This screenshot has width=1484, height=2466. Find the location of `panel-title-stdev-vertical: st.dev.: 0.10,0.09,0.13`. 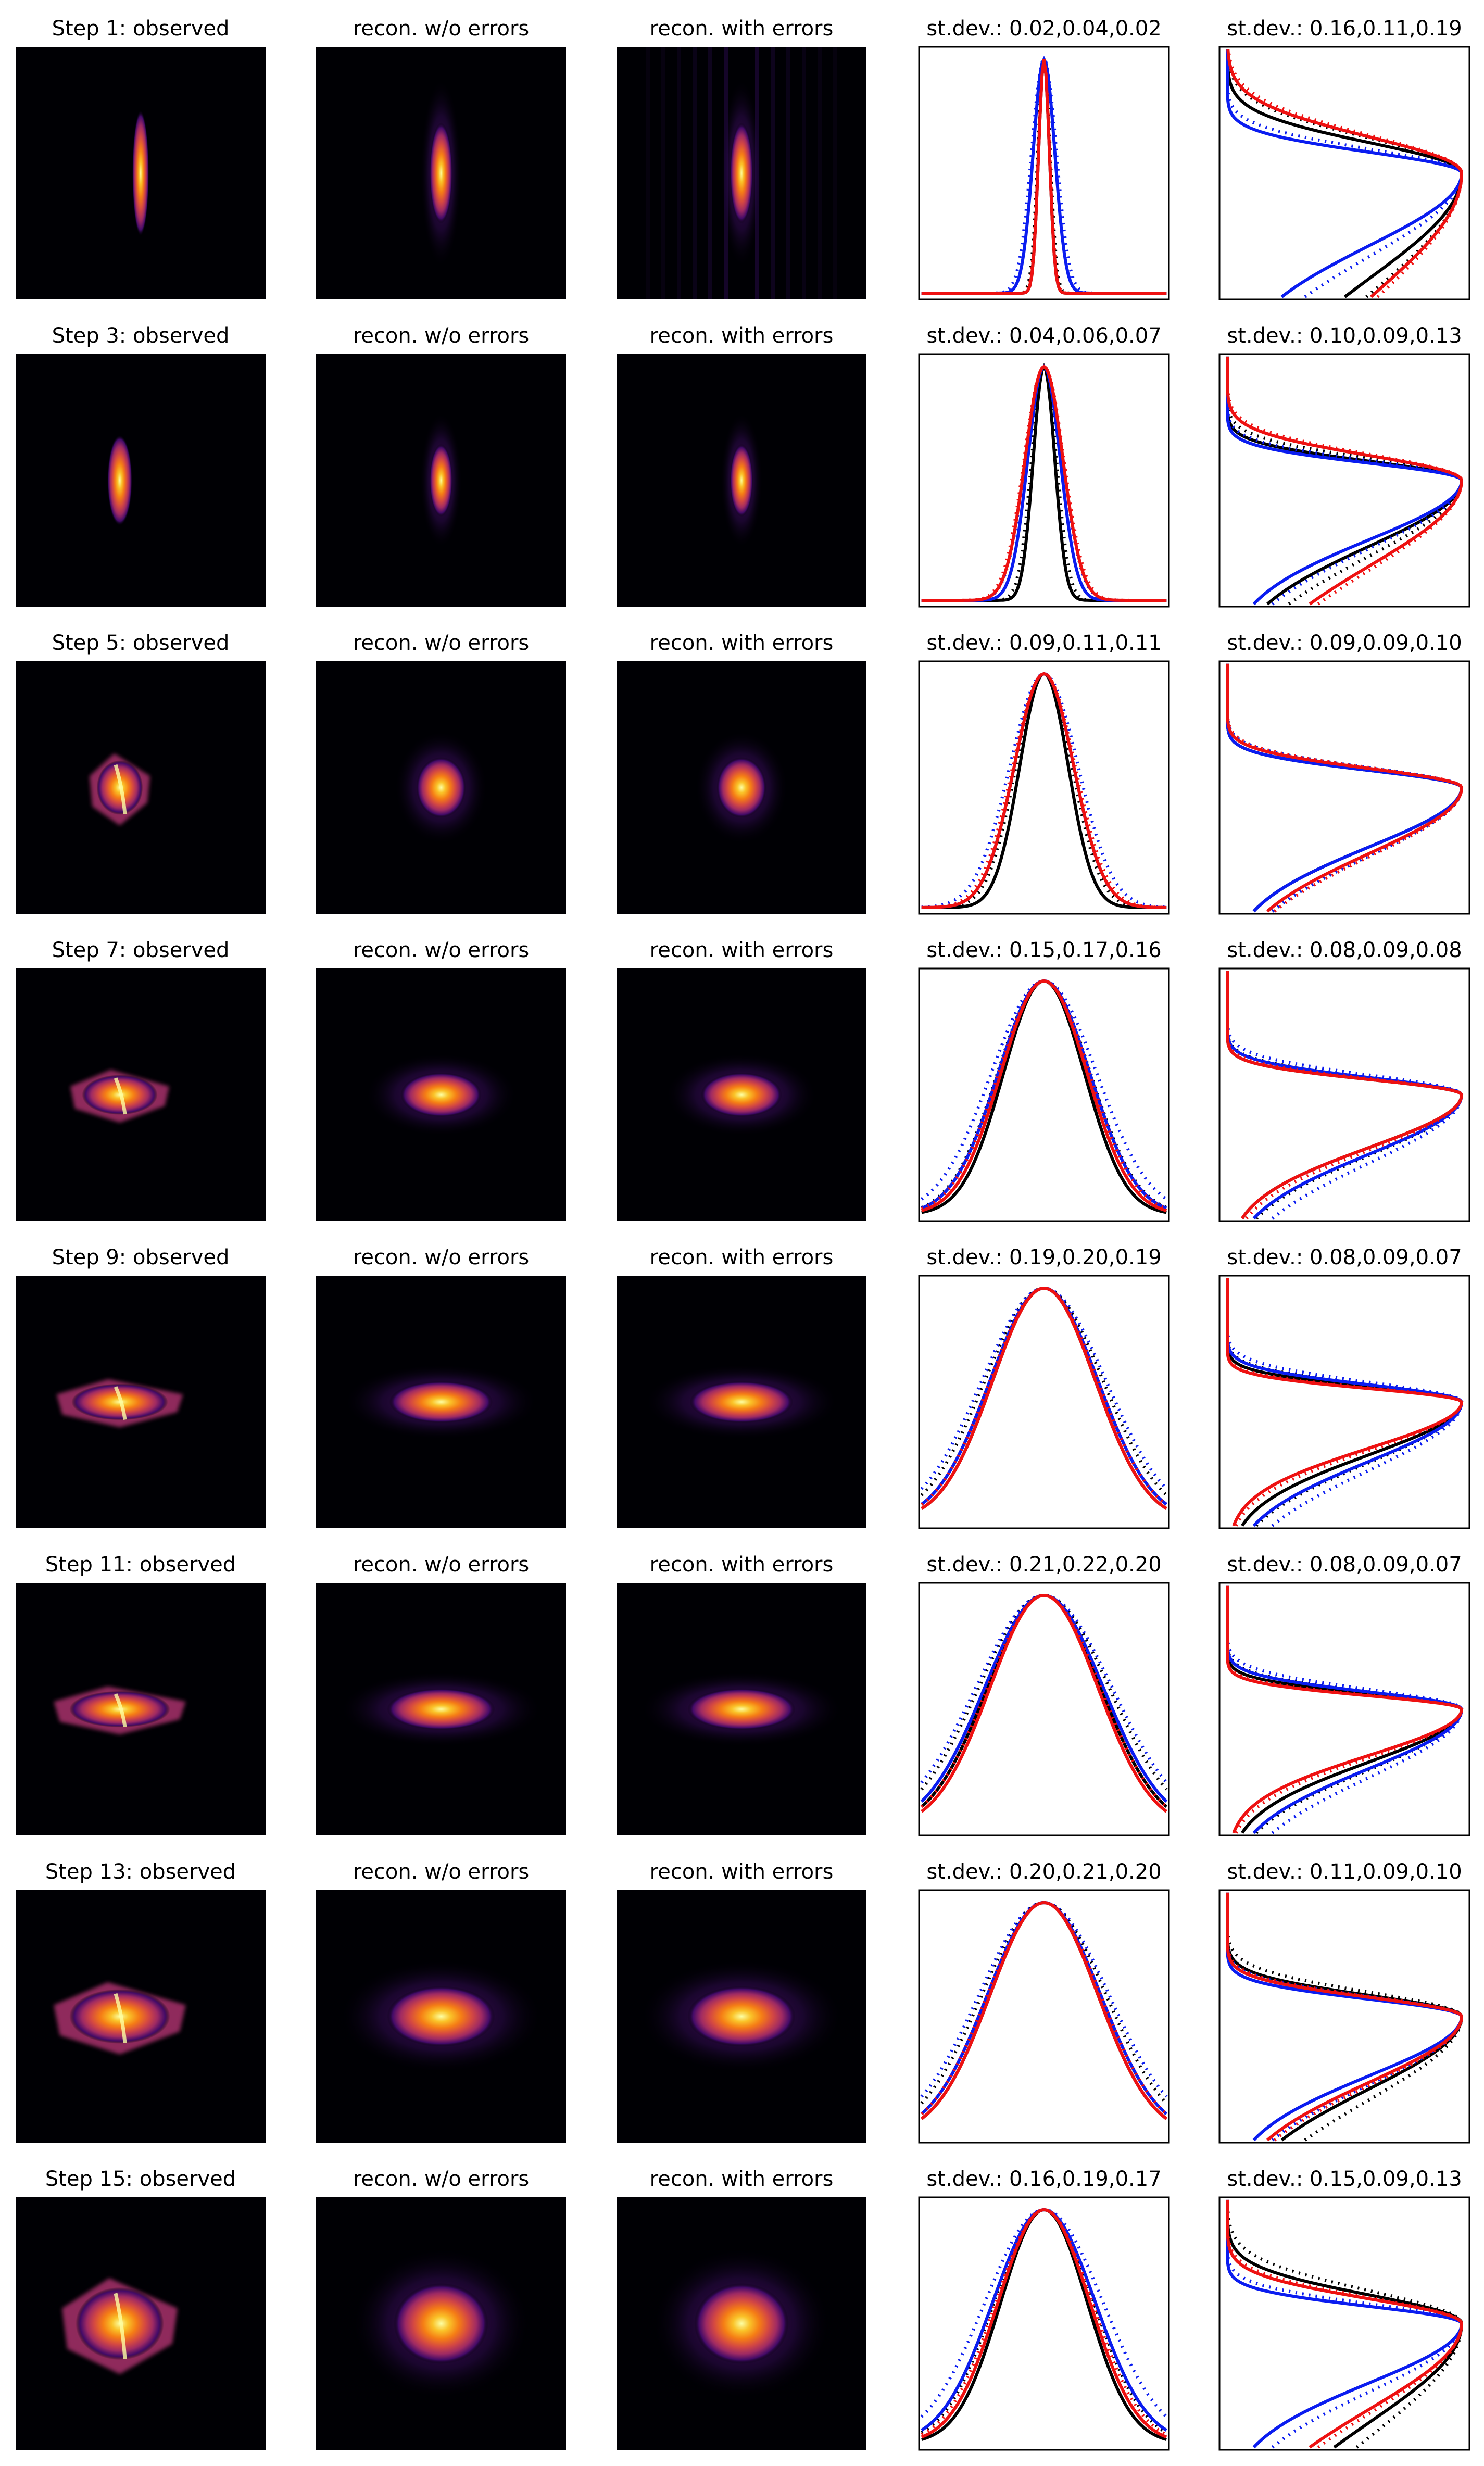

panel-title-stdev-vertical: st.dev.: 0.10,0.09,0.13 is located at coordinates (1344, 336).